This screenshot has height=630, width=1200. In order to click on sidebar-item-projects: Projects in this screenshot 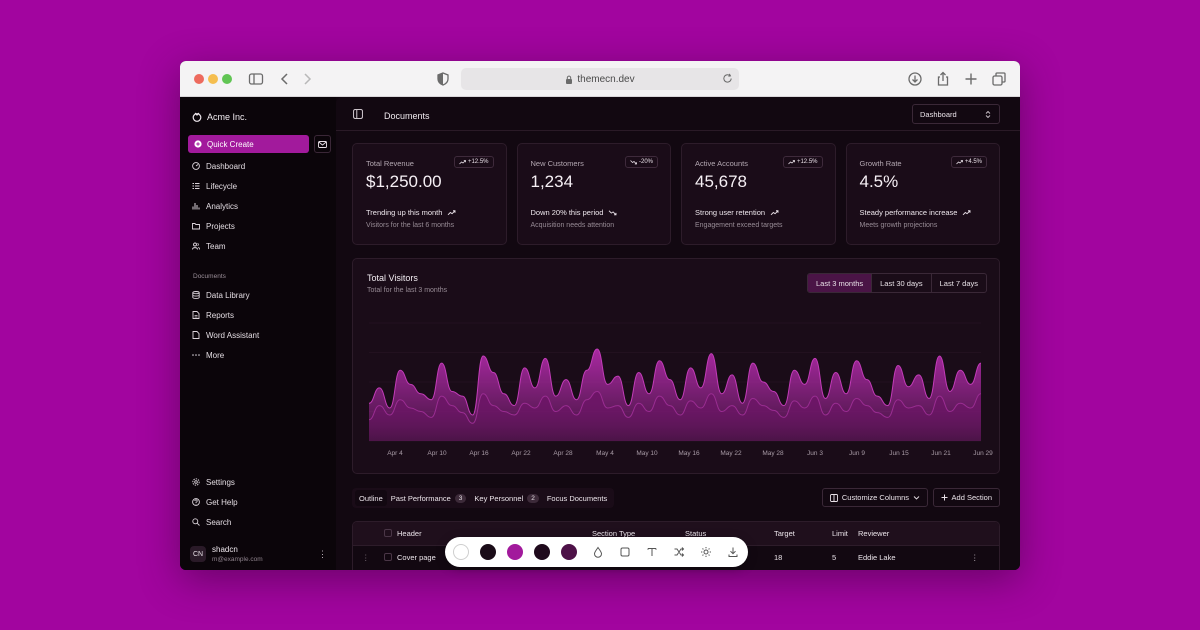, I will do `click(213, 226)`.